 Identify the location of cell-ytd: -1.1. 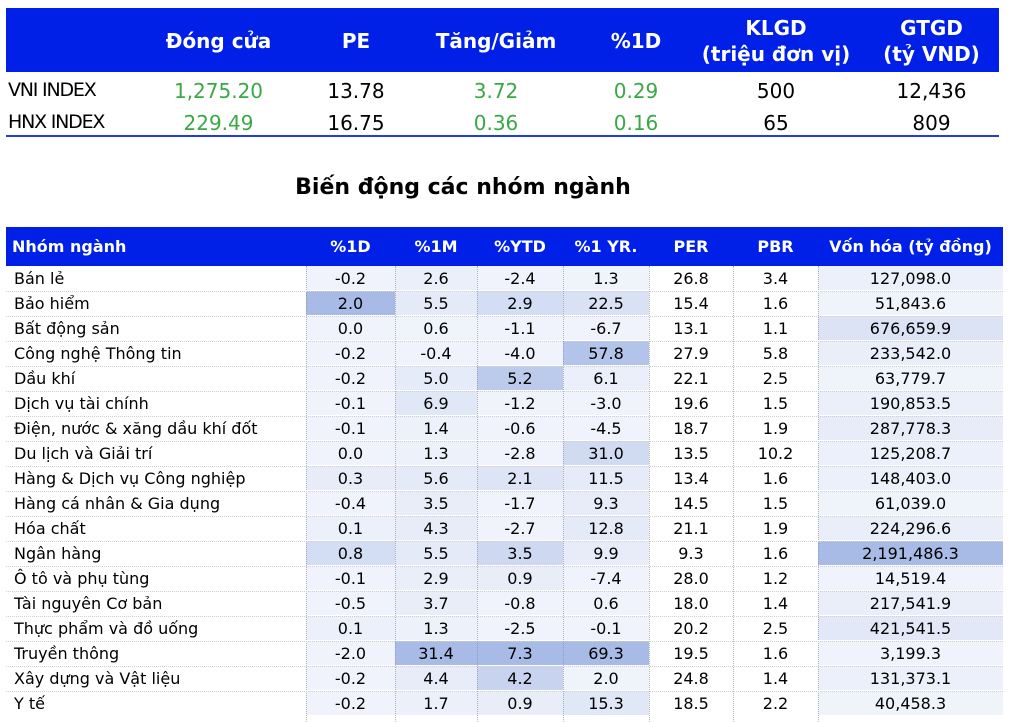
(520, 328).